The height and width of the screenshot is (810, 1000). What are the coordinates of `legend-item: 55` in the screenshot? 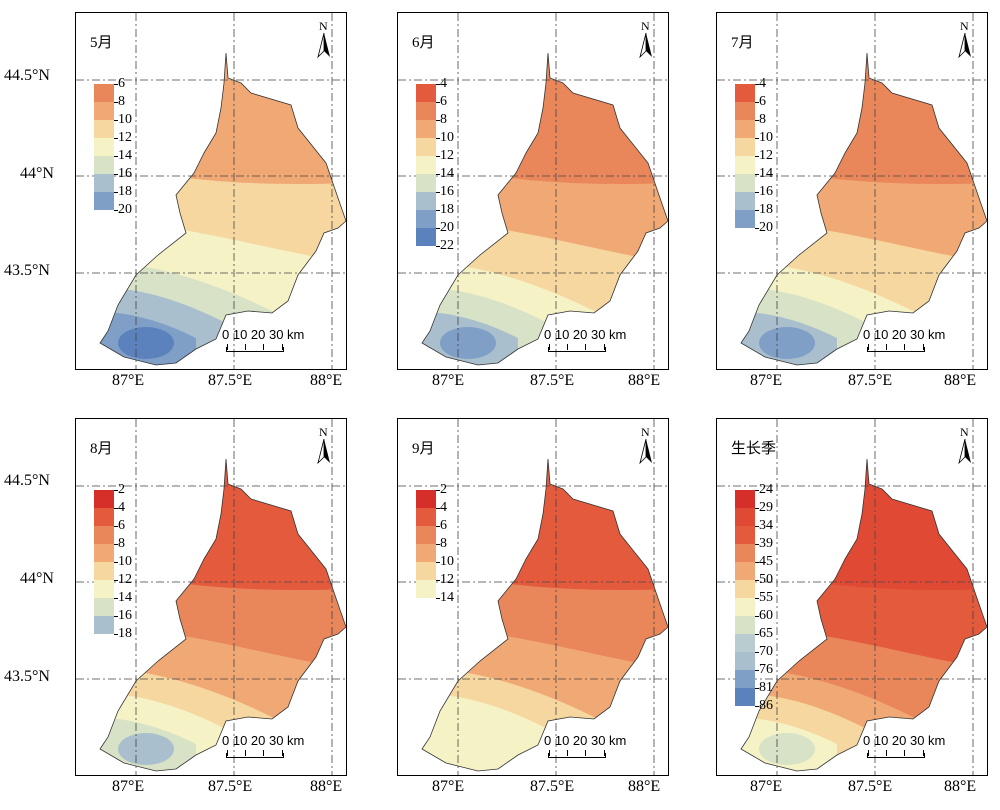 It's located at (770, 602).